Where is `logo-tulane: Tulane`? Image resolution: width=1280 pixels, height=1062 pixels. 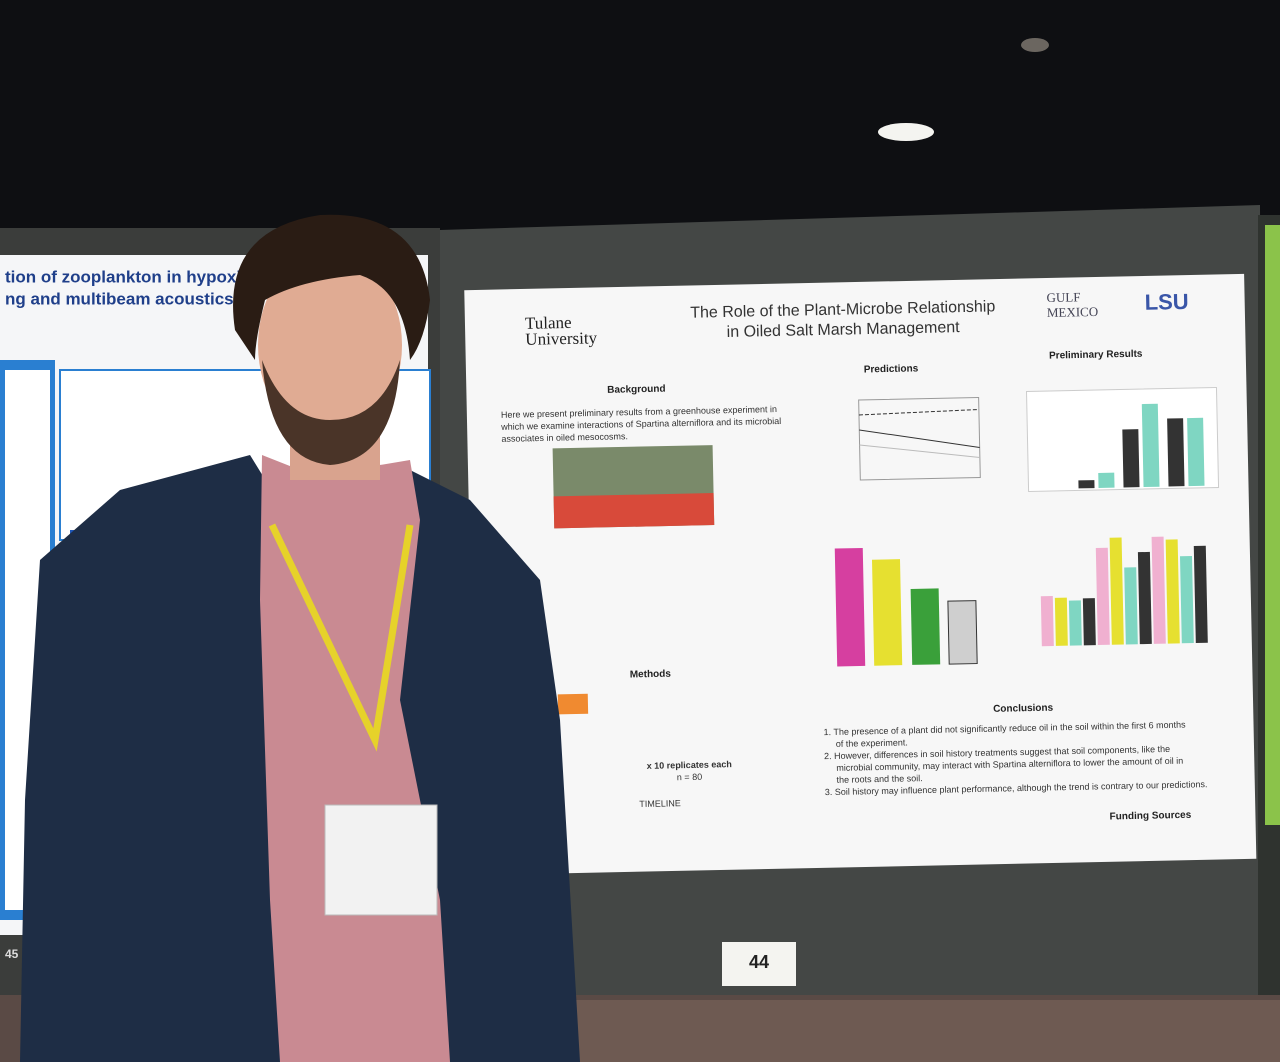 logo-tulane: Tulane is located at coordinates (548, 323).